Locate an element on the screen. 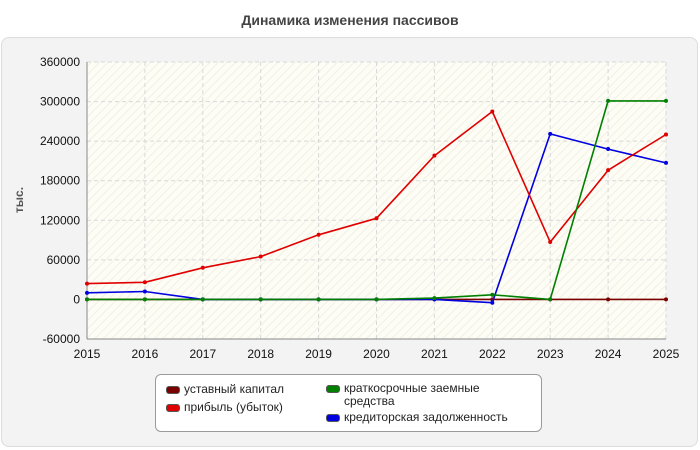  y-tick-label: 180000 is located at coordinates (60, 181).